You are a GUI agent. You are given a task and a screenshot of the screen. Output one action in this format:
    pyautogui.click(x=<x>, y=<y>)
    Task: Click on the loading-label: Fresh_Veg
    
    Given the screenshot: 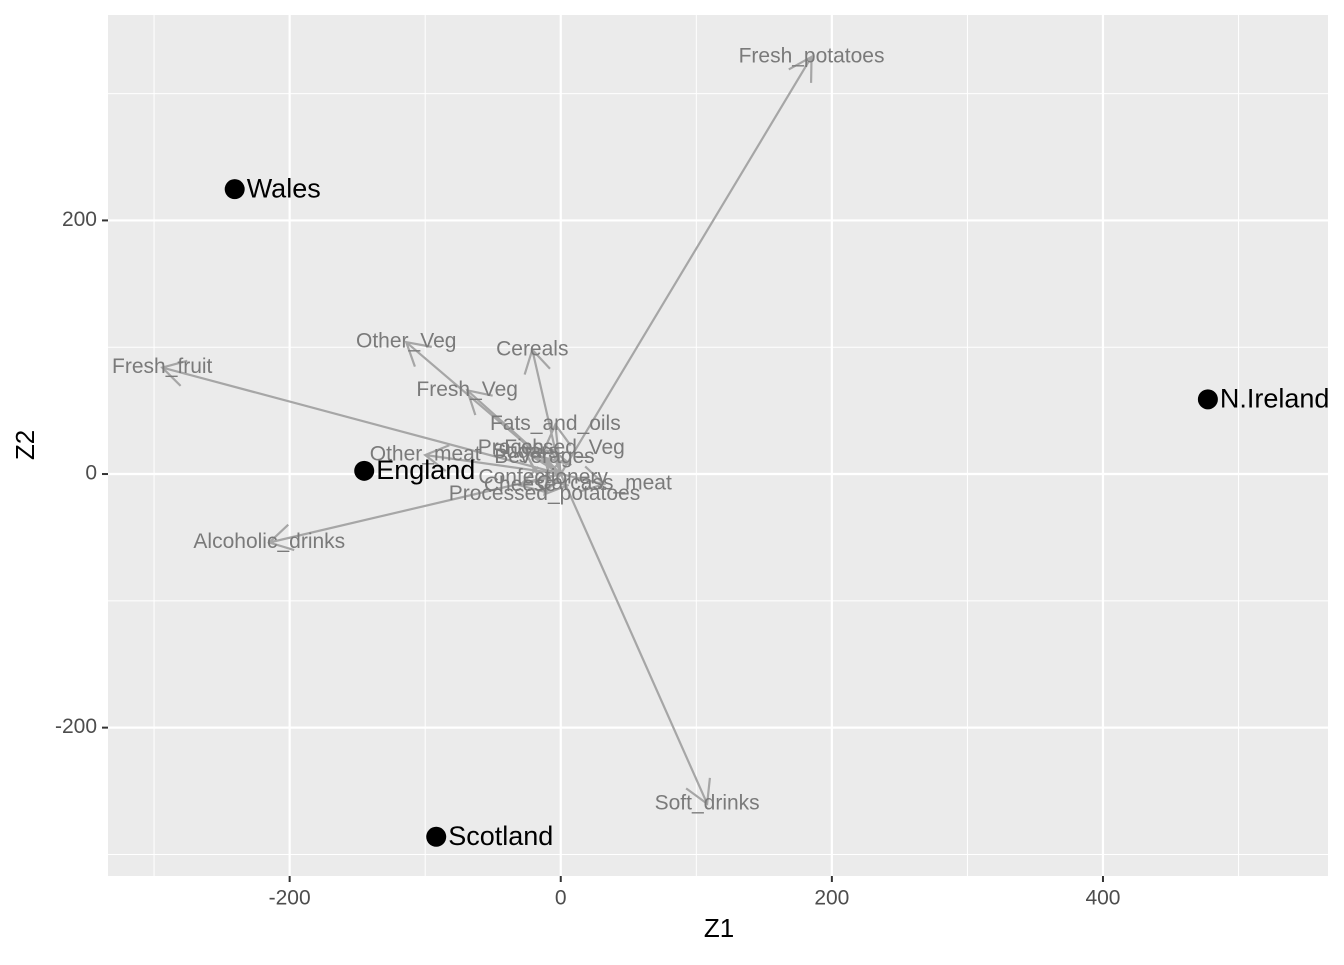 What is the action you would take?
    pyautogui.click(x=467, y=389)
    